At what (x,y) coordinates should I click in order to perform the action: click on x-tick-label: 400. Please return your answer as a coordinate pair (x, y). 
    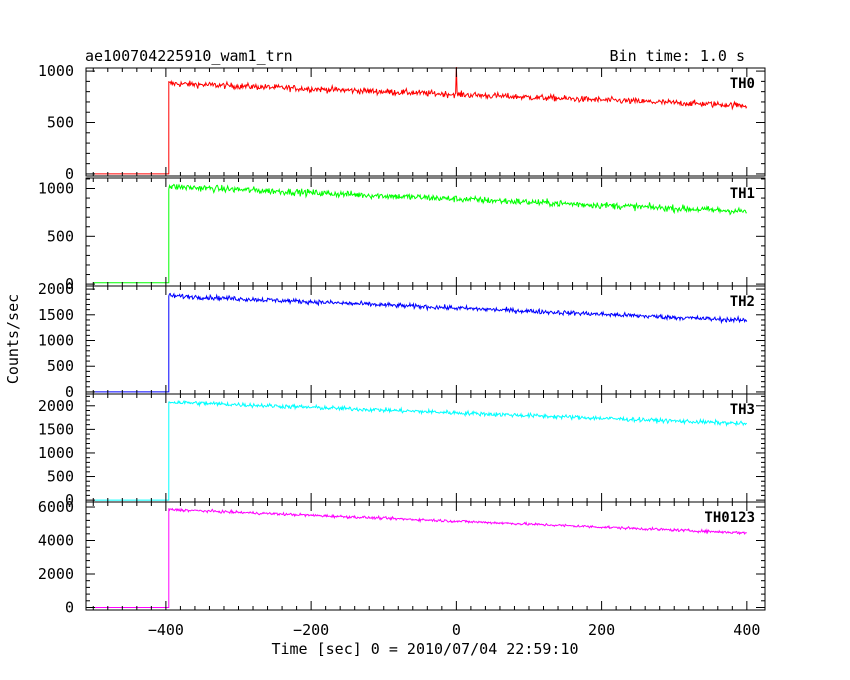
    Looking at the image, I should click on (746, 630).